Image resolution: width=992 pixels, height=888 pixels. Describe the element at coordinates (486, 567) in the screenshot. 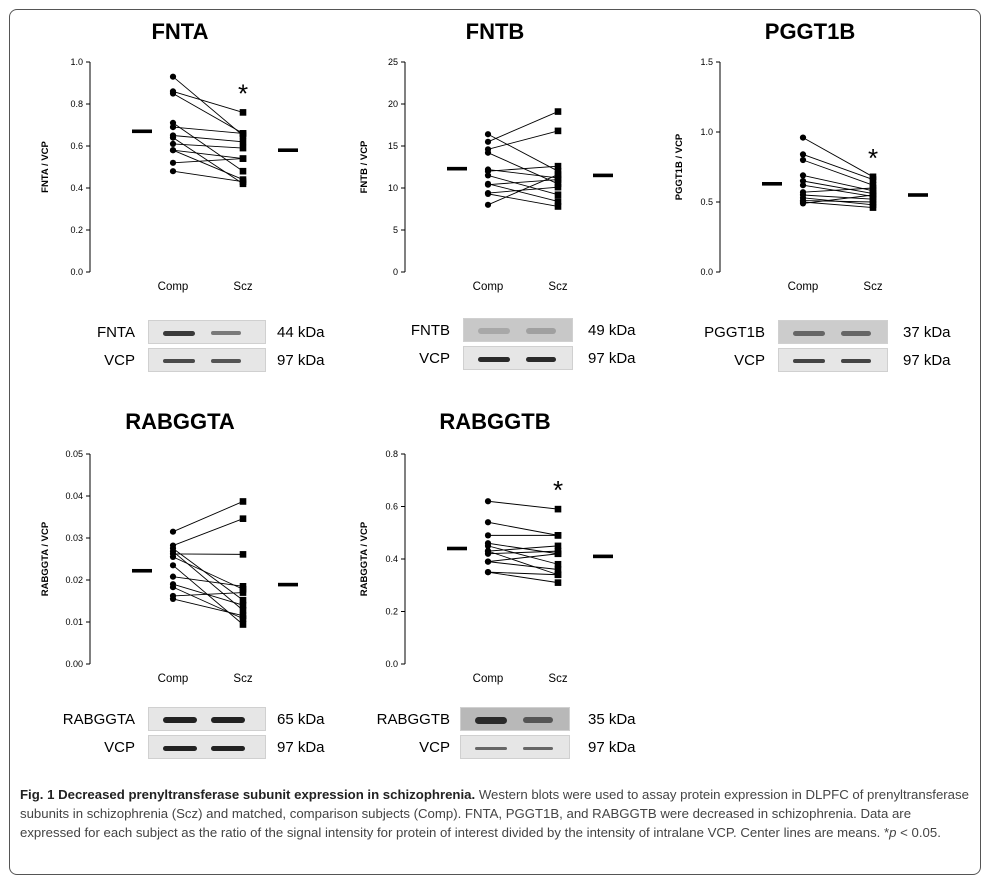

I see `chart-svg: 0.0 0.2 0.4 0.6 0.8 RABGGTA / VCP Comp Scz *` at that location.